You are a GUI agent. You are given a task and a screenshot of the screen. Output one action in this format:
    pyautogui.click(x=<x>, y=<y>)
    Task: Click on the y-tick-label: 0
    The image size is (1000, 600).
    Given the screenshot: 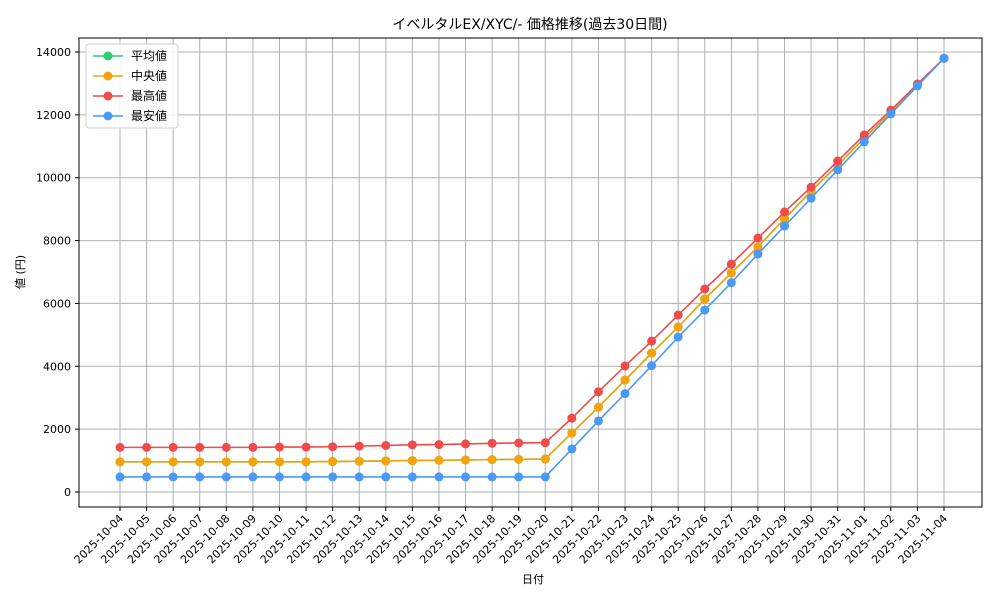 What is the action you would take?
    pyautogui.click(x=67, y=492)
    